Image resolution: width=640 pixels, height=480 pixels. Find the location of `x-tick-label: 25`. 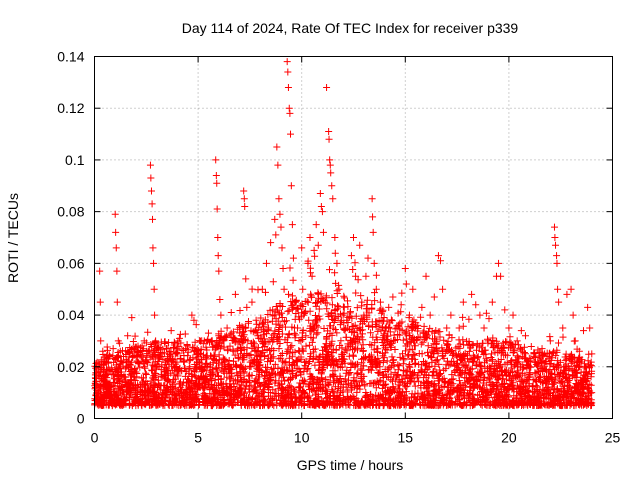

x-tick-label: 25 is located at coordinates (613, 438).